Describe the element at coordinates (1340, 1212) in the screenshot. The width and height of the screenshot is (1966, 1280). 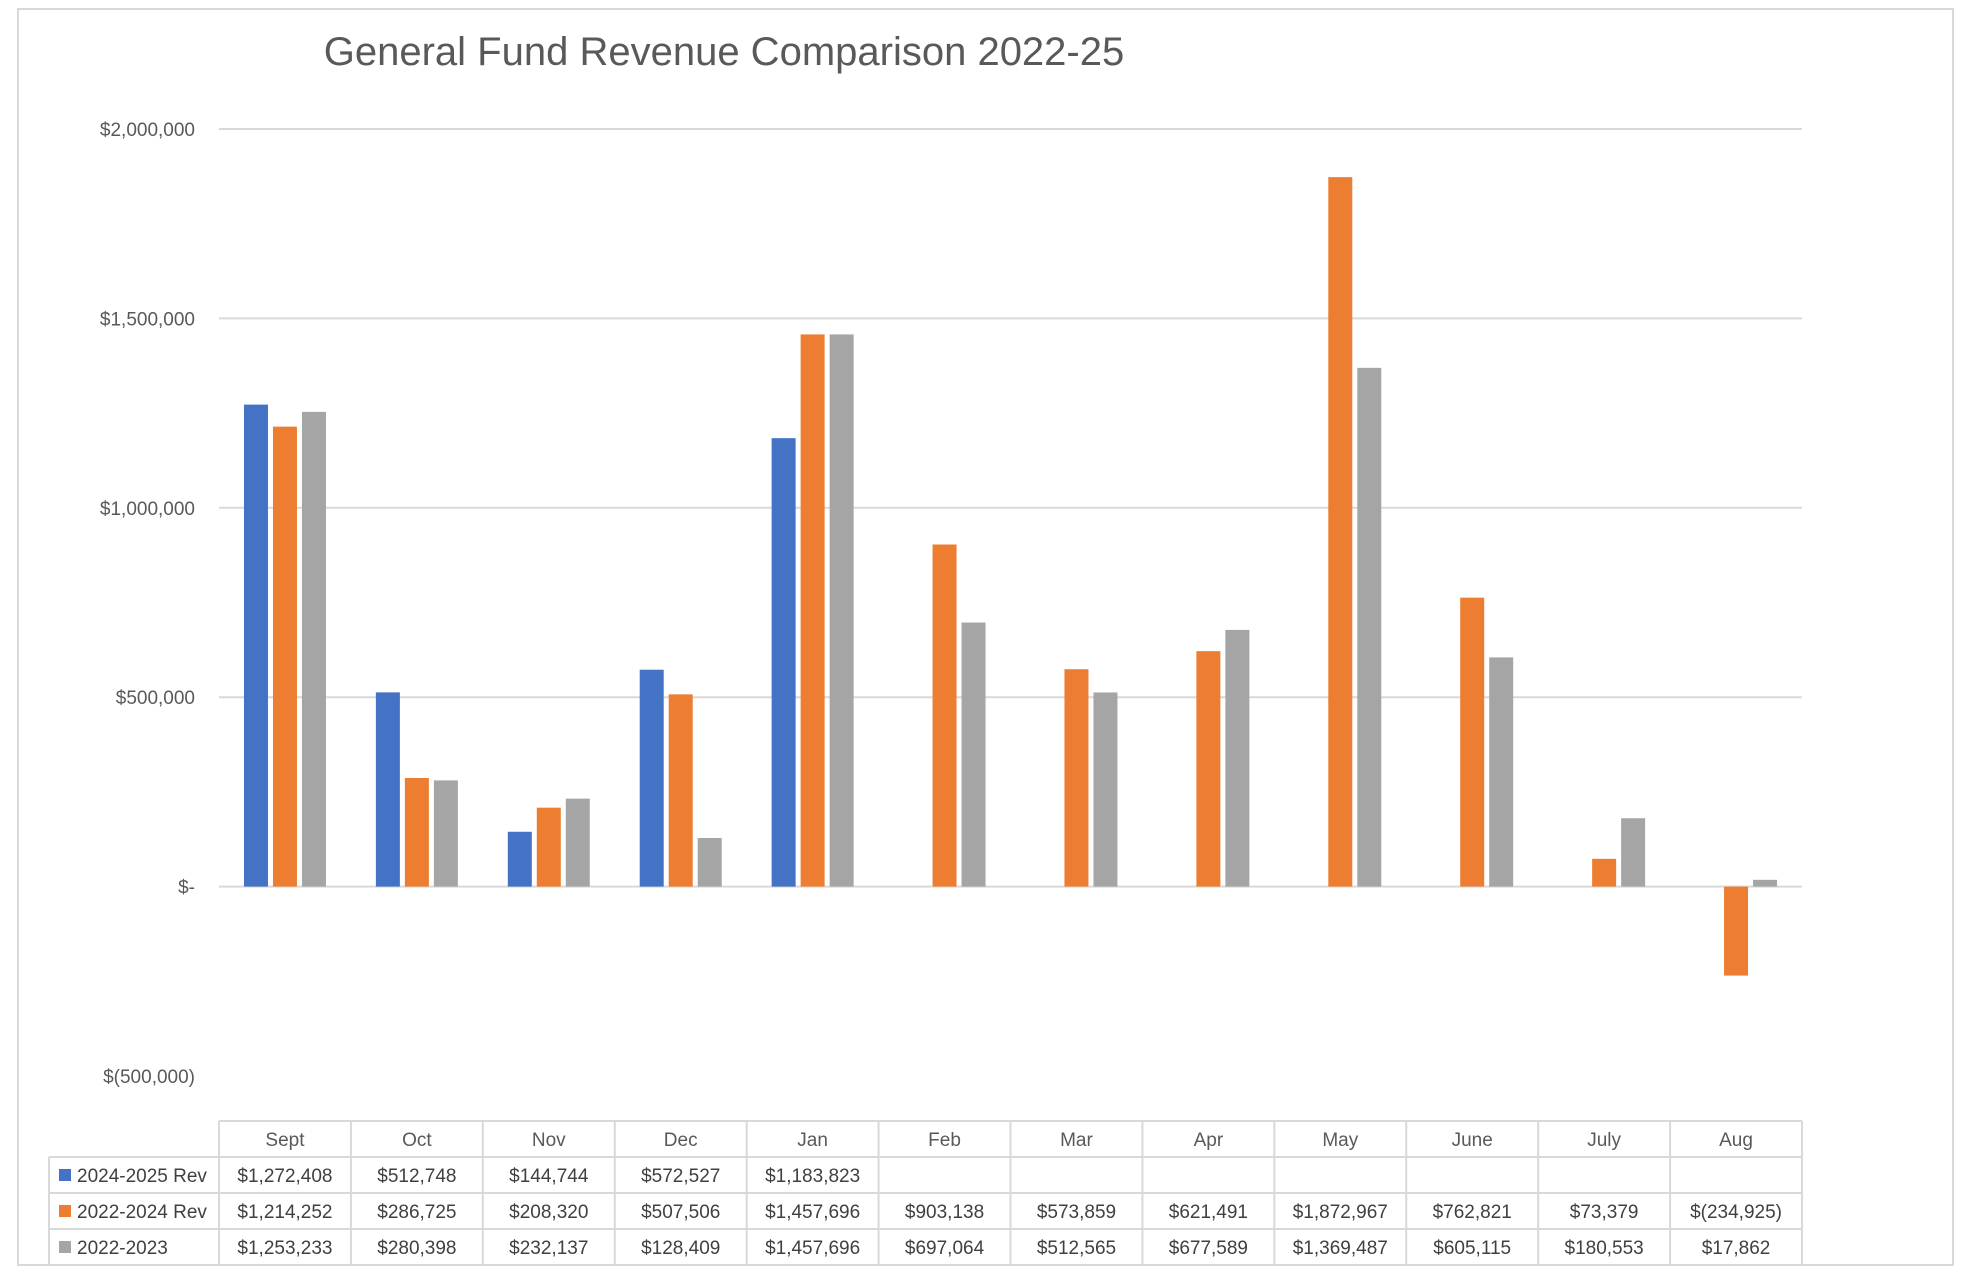
I see `table-cell-value: $1,872,967` at that location.